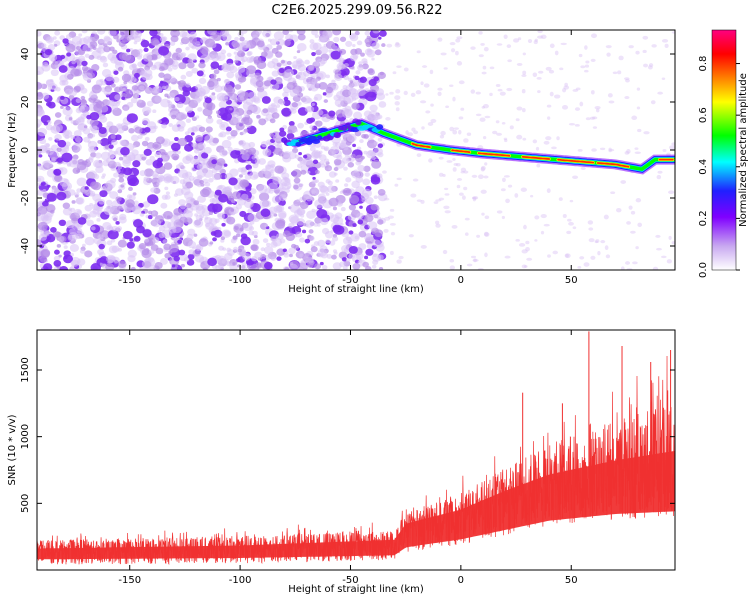 The image size is (750, 600). I want to click on y-tick-label: 20, so click(25, 102).